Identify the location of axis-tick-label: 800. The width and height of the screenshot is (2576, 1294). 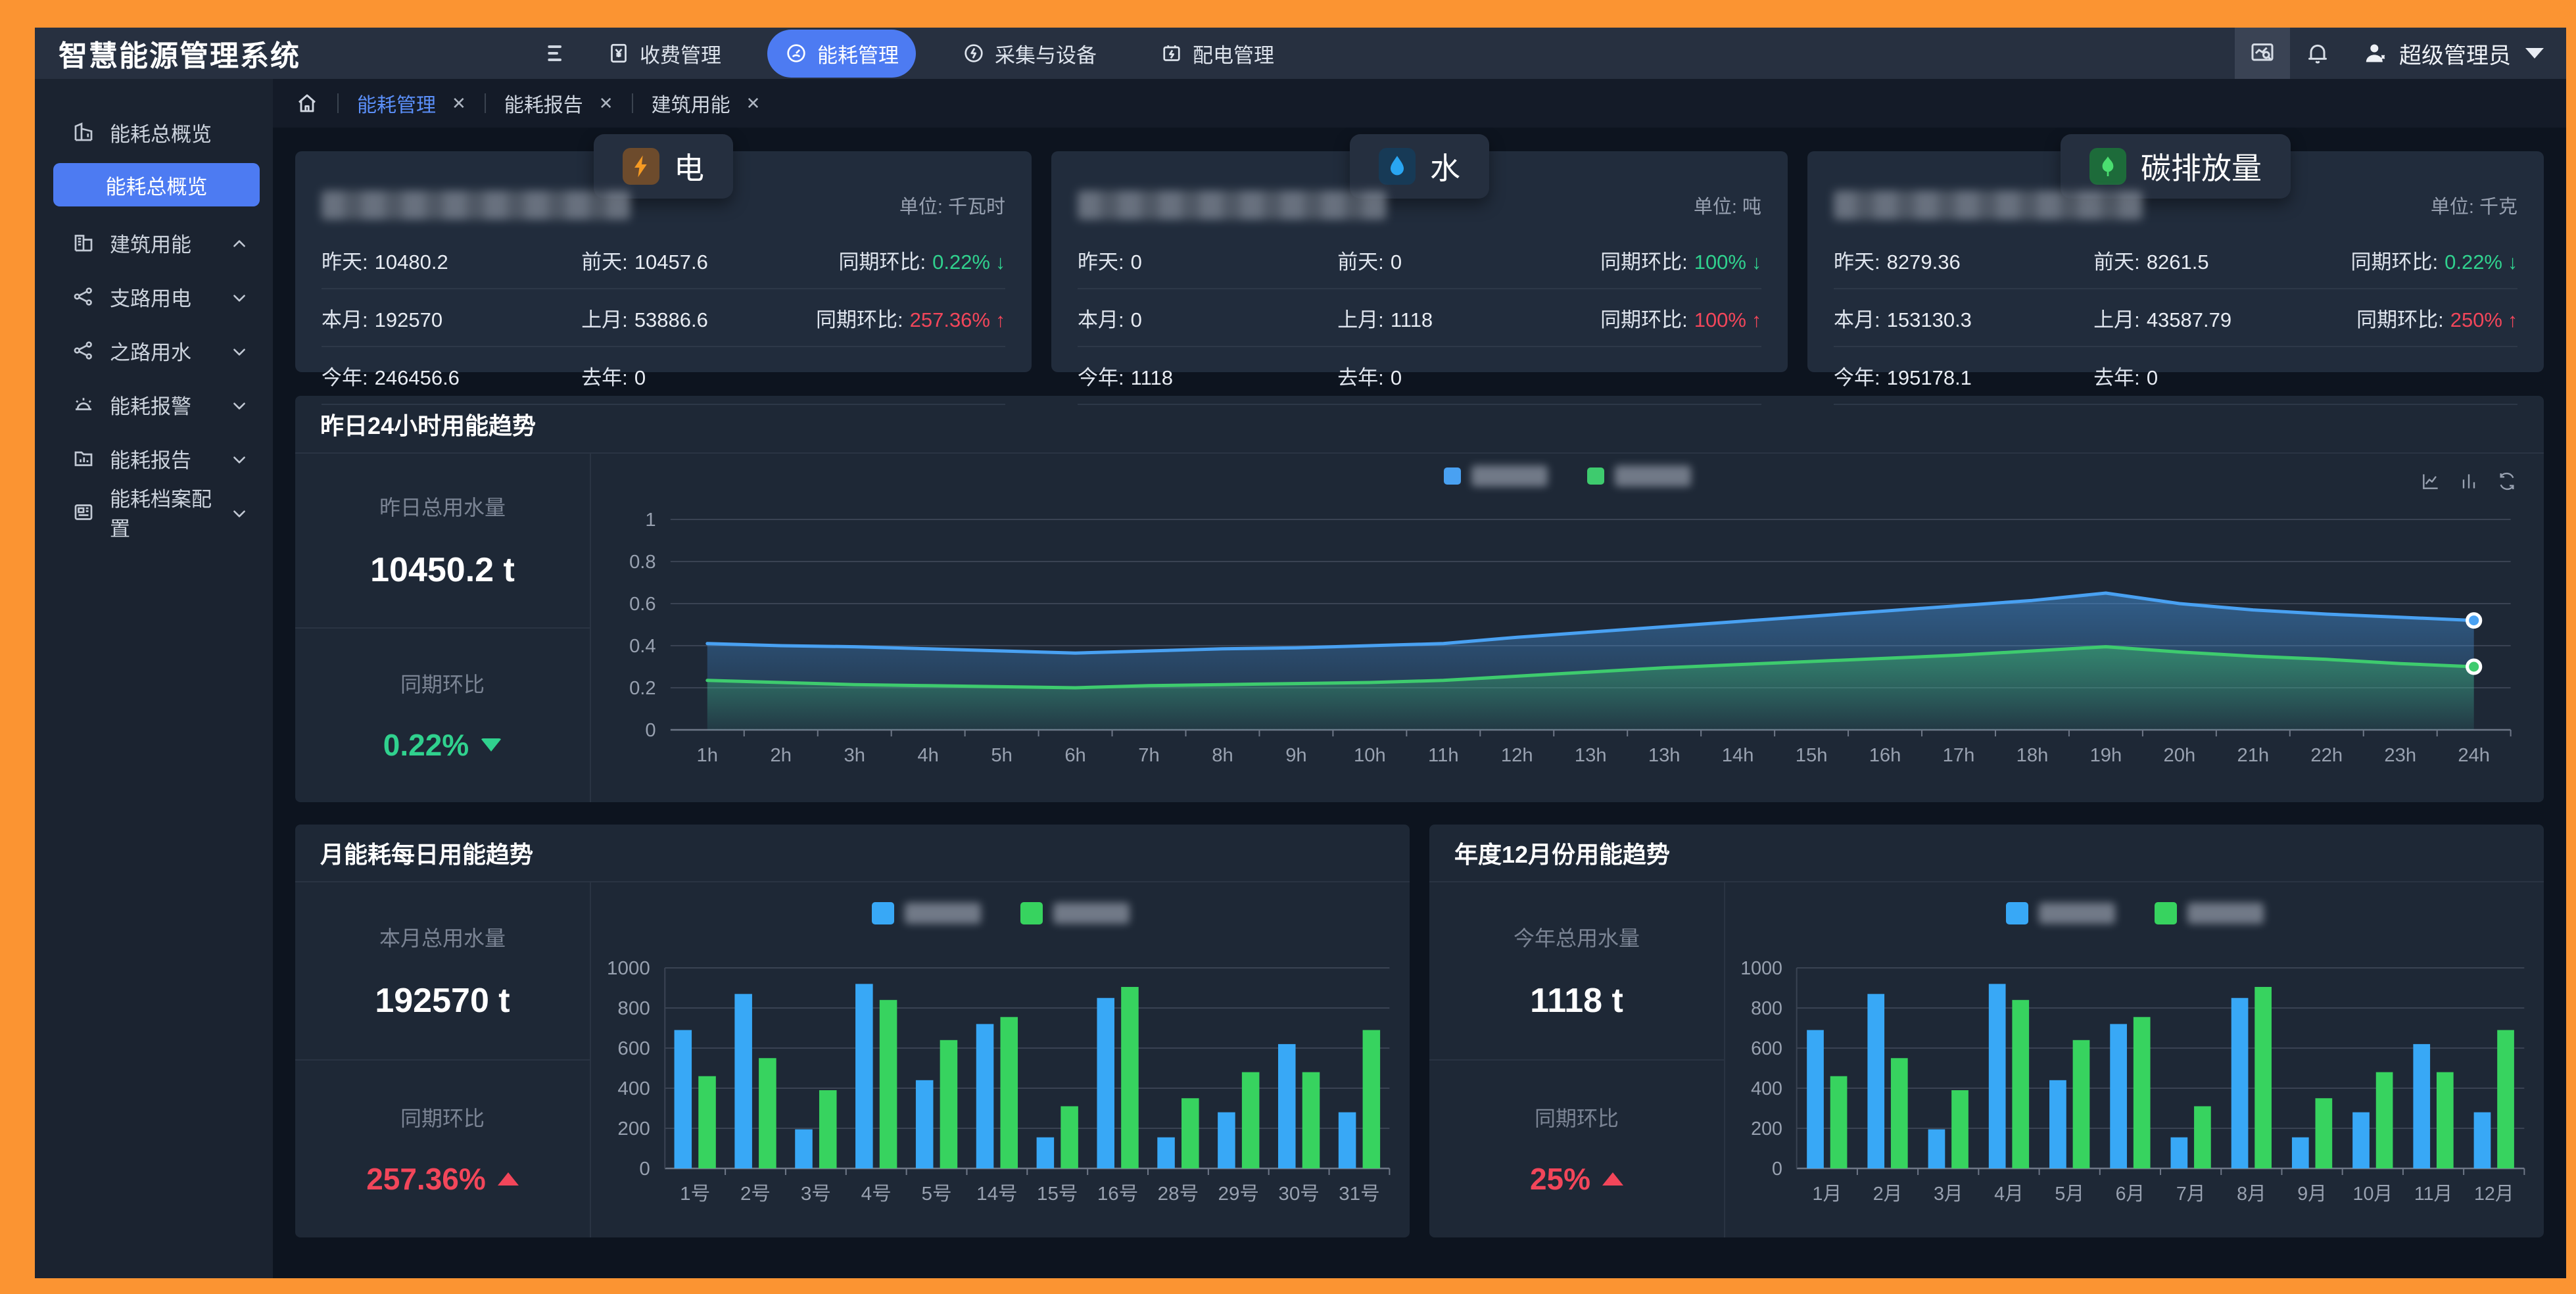
(633, 1008).